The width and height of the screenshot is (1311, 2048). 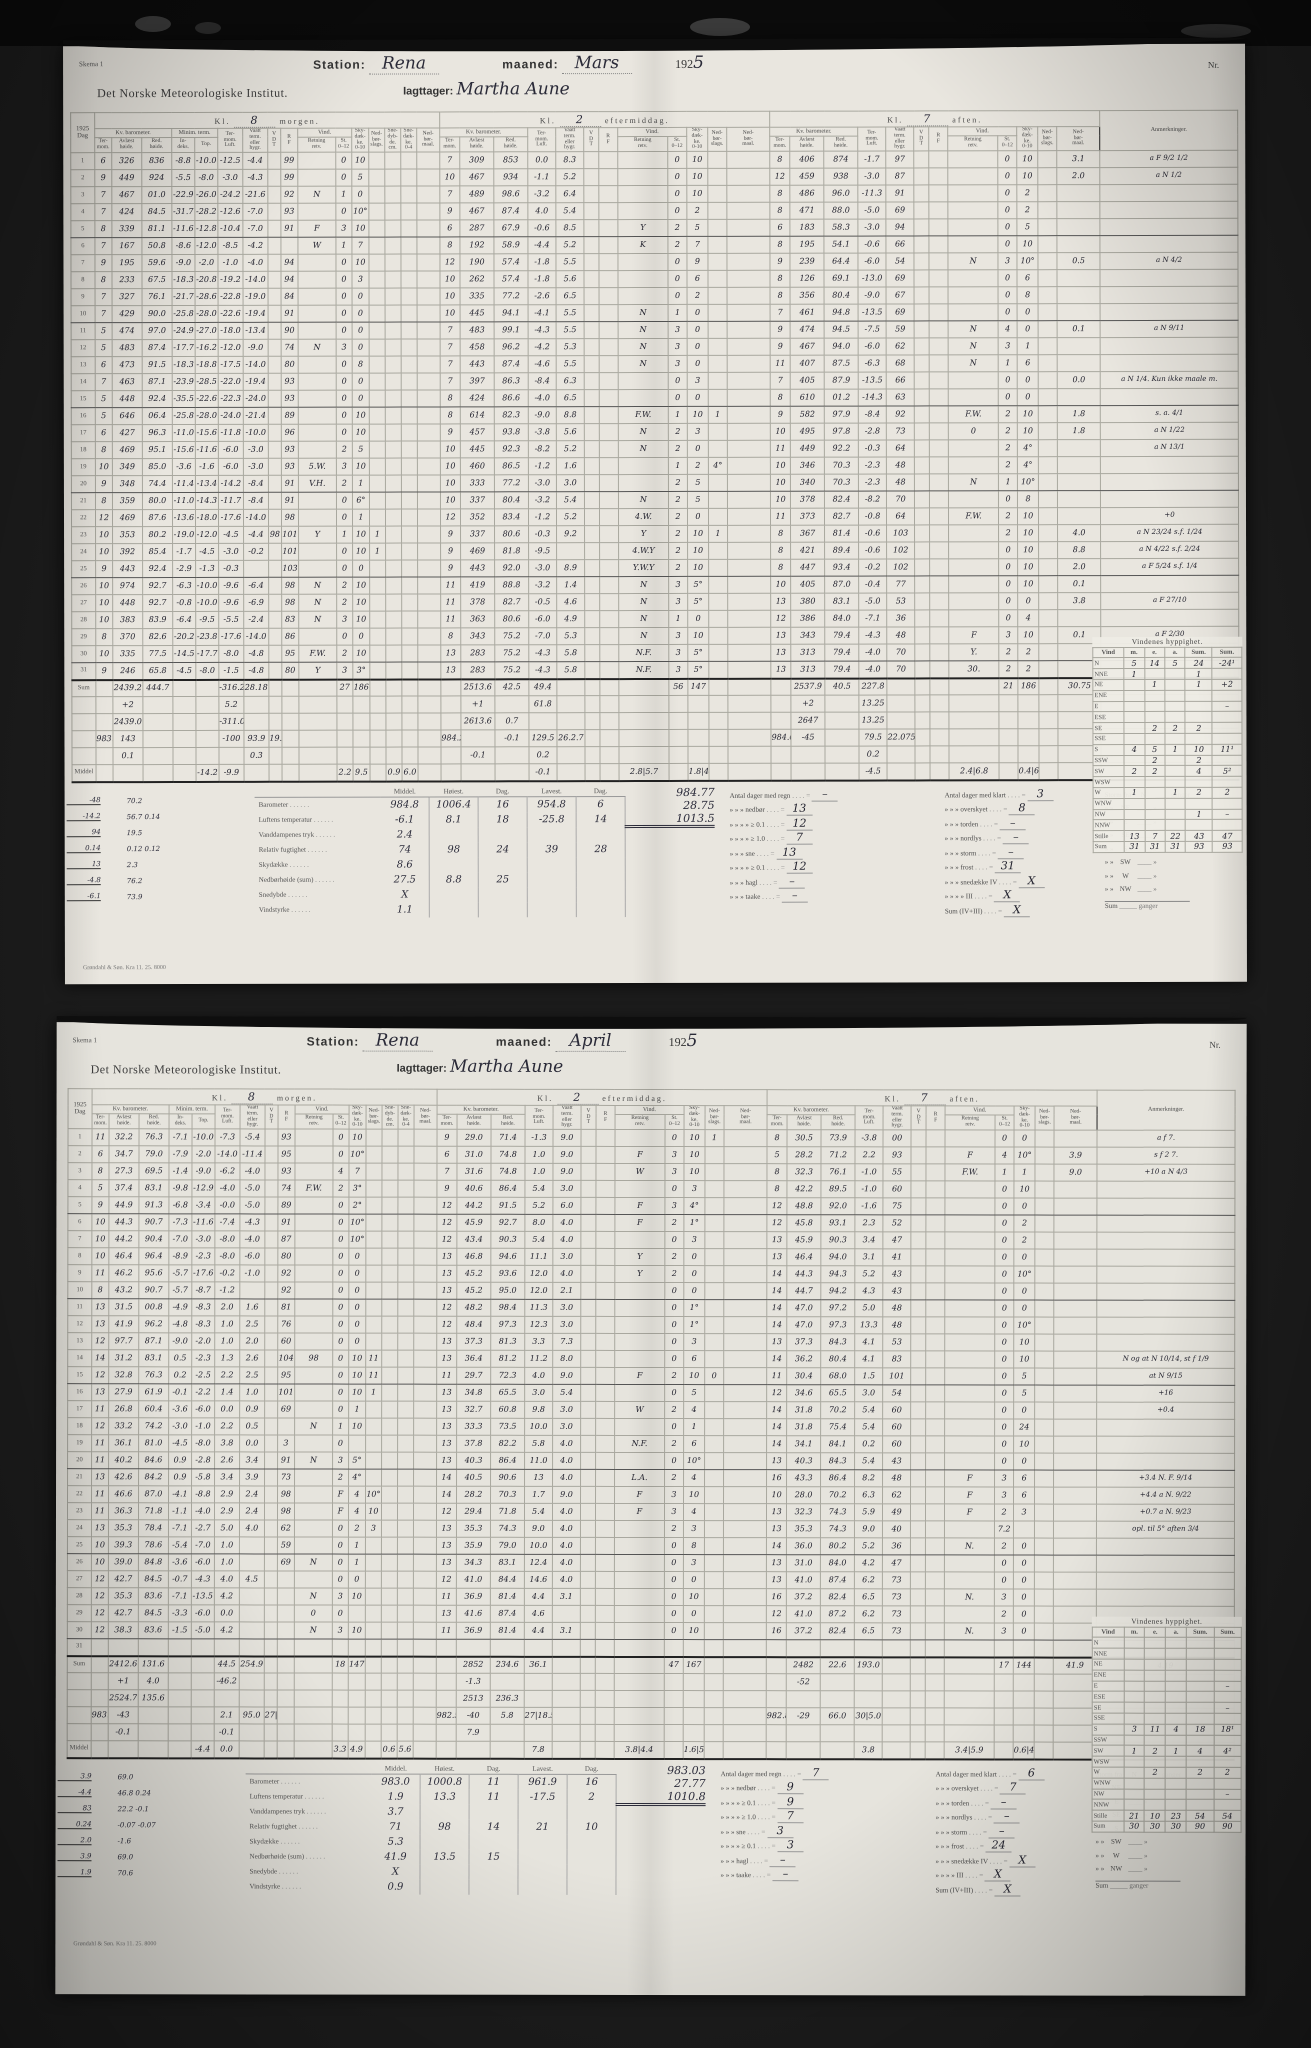 I want to click on table-cell: -23.9, so click(x=184, y=382).